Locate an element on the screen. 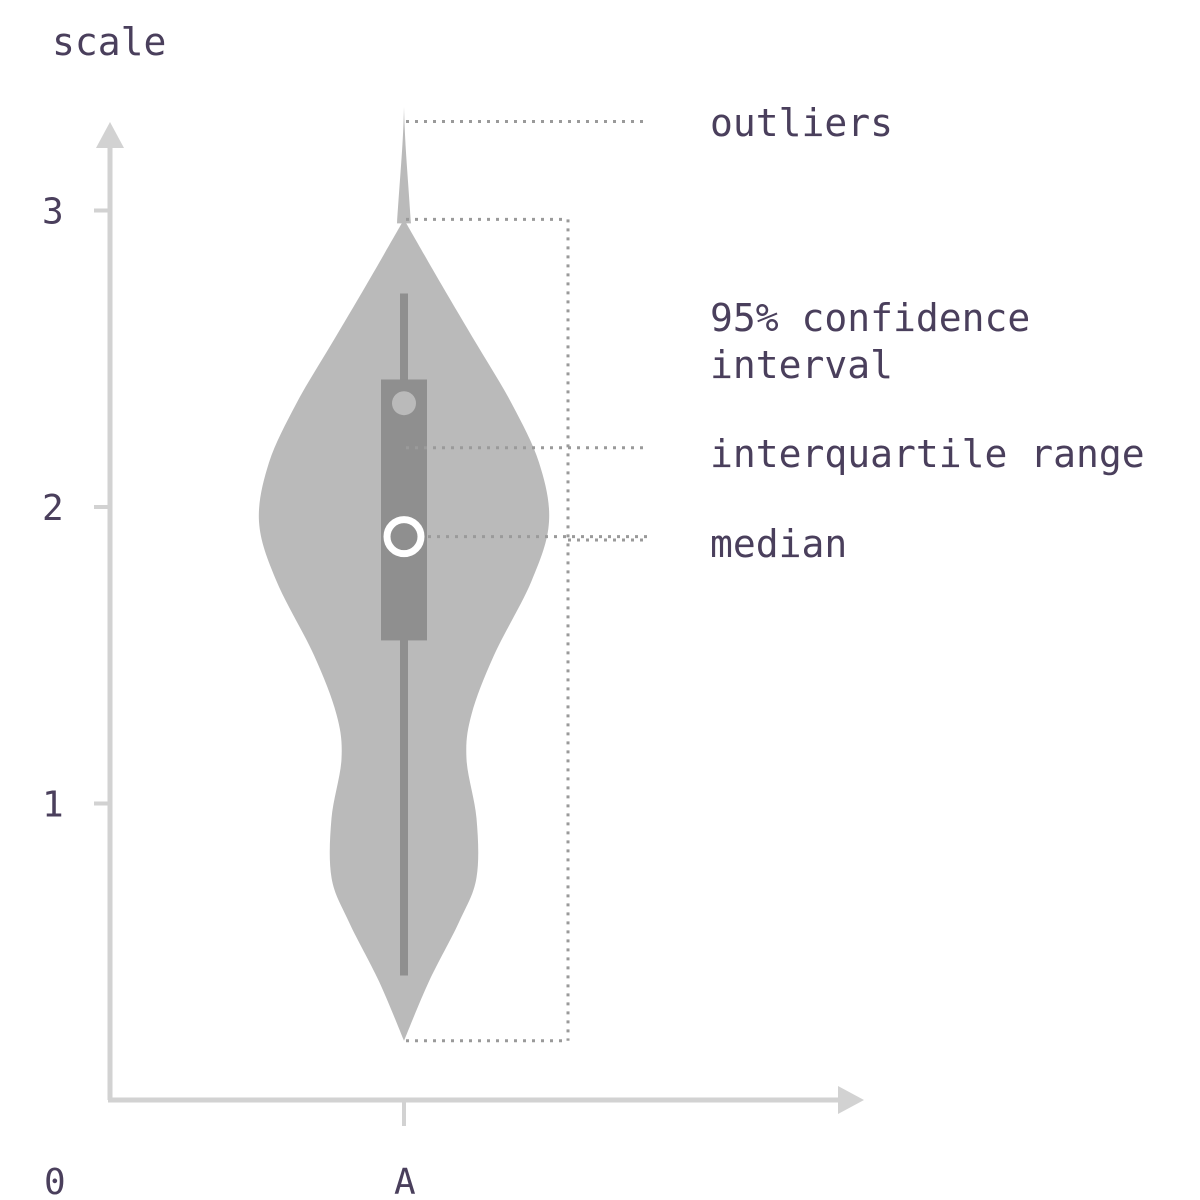  iqr-box is located at coordinates (404, 510).